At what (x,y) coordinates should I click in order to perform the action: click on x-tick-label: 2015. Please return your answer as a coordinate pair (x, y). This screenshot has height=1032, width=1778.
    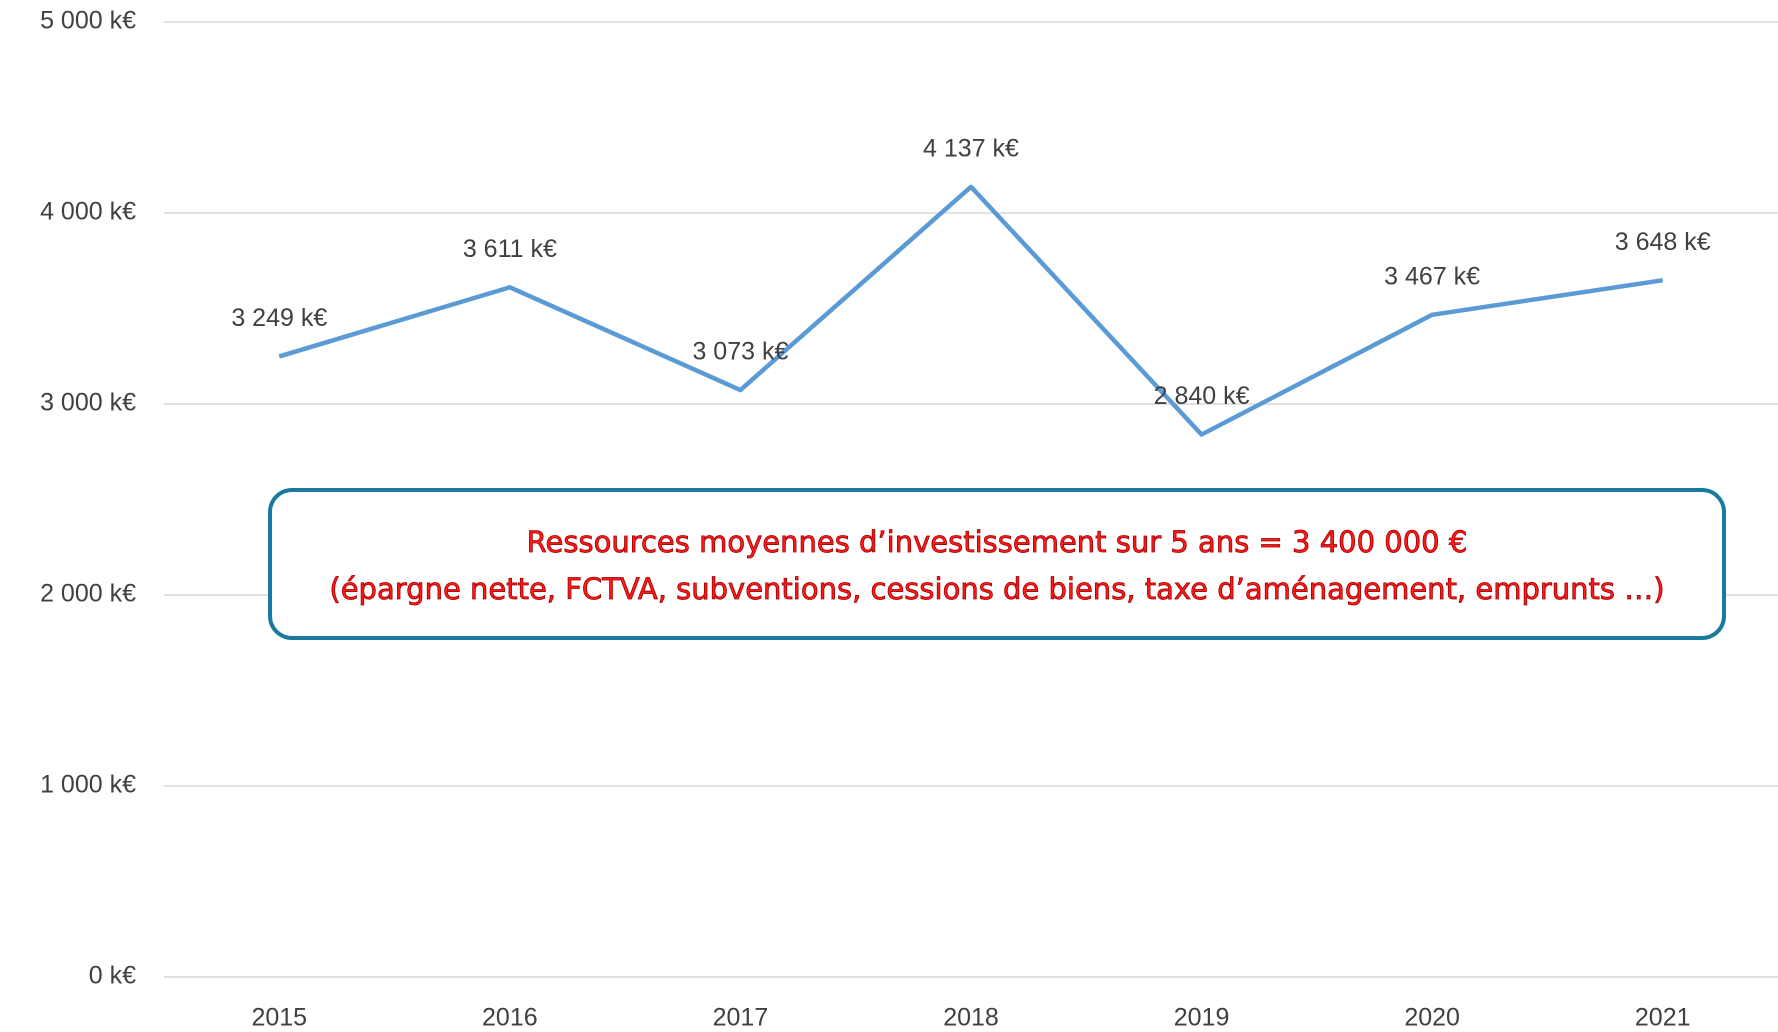
    Looking at the image, I should click on (279, 1018).